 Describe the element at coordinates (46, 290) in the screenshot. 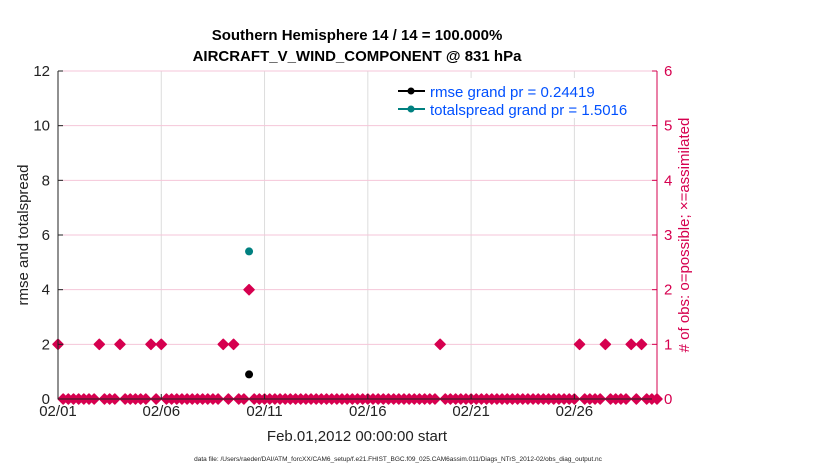

I see `y-tick-label: 4` at that location.